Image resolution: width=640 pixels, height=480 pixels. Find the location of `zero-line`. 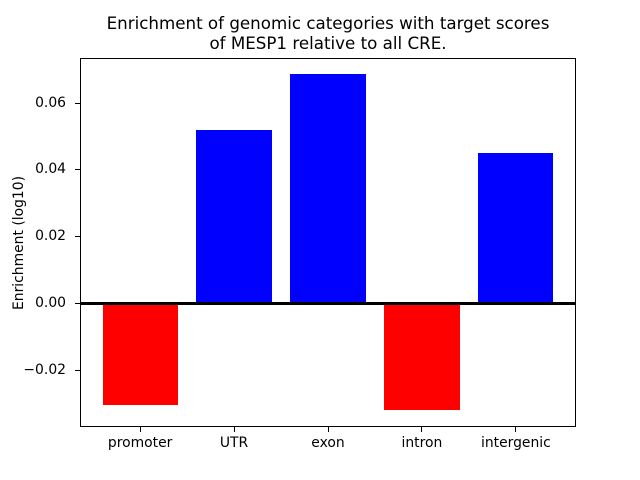

zero-line is located at coordinates (328, 304).